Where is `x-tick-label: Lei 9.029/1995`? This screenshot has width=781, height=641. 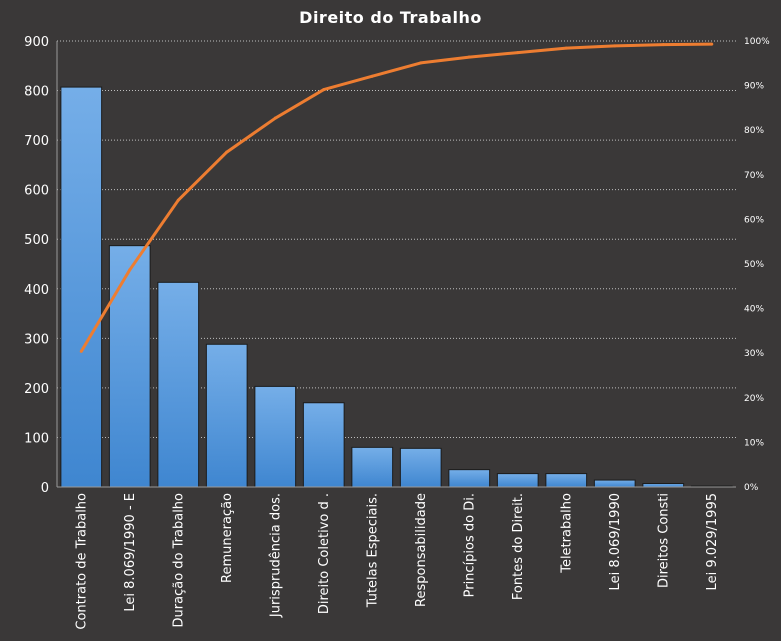
x-tick-label: Lei 9.029/1995 is located at coordinates (712, 541).